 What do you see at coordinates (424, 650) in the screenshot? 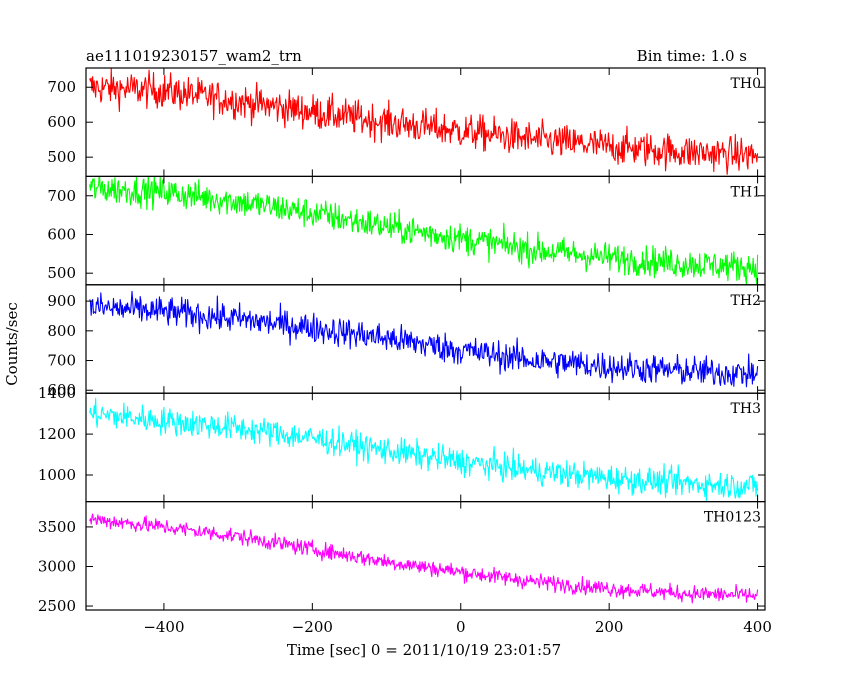
I see `x-axis-label: Time [sec] 0 = 2011/10/19 23:01:57` at bounding box center [424, 650].